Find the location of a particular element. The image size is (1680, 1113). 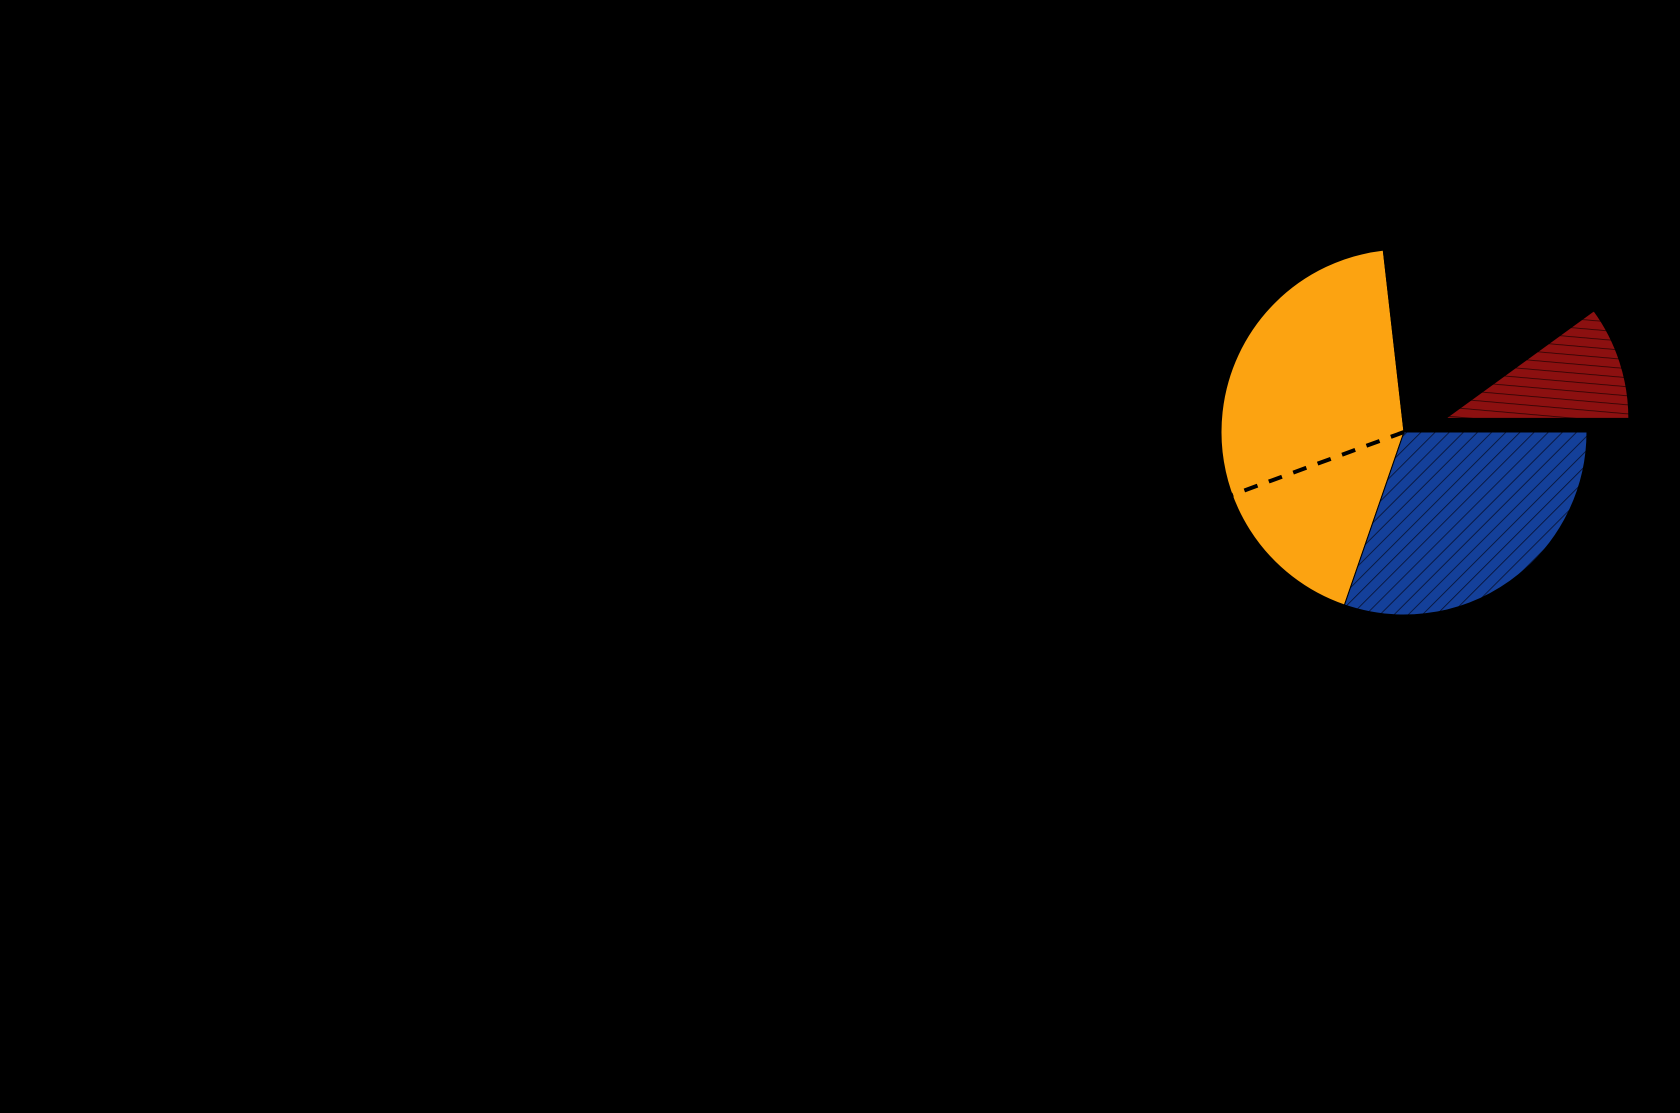

pie-slice-dark-red is located at coordinates (1537, 364).